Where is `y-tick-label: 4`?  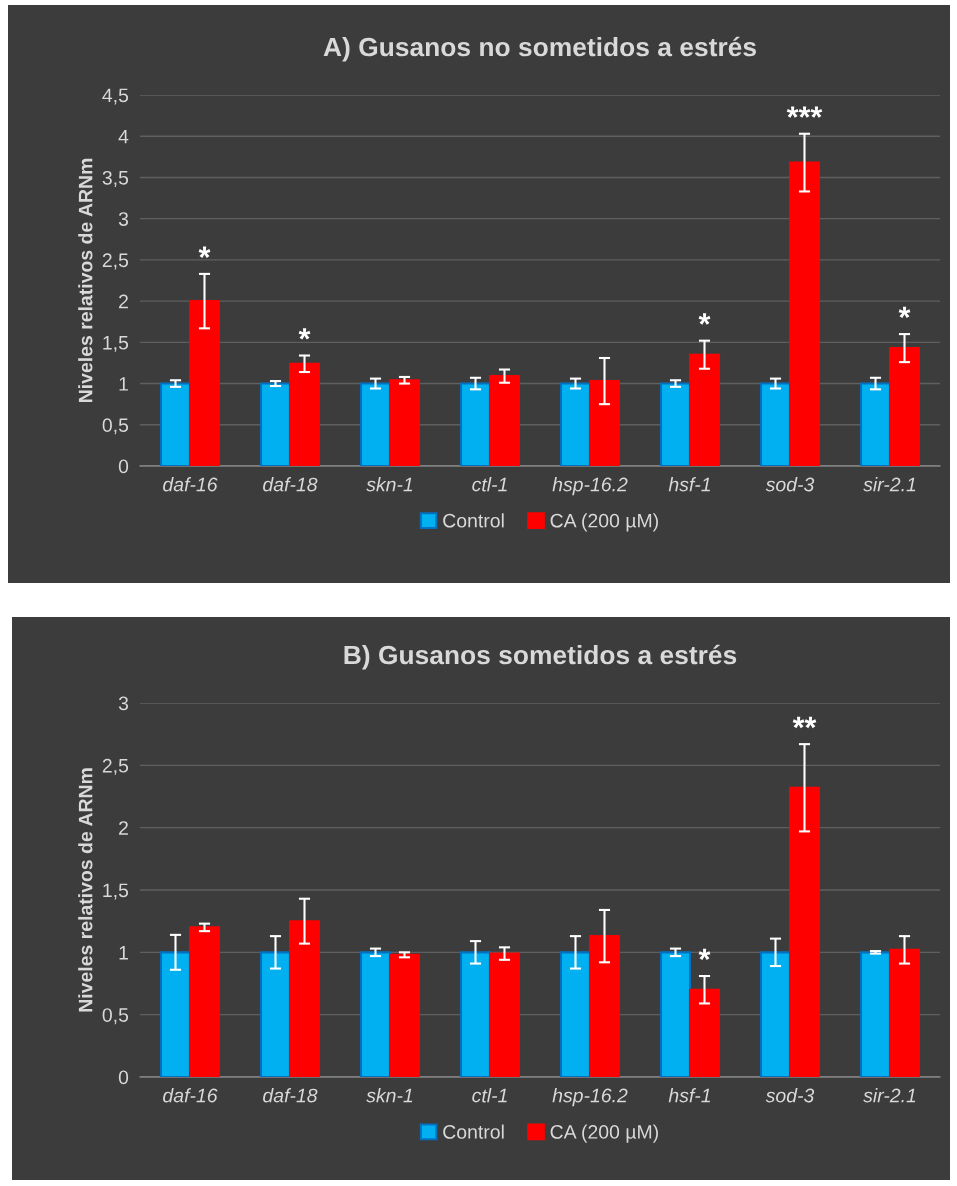
y-tick-label: 4 is located at coordinates (123, 136).